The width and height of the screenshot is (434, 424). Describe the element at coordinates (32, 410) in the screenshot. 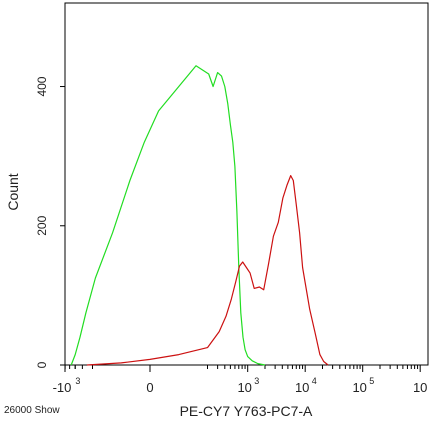

I see `corner-note: 26000 Show` at that location.